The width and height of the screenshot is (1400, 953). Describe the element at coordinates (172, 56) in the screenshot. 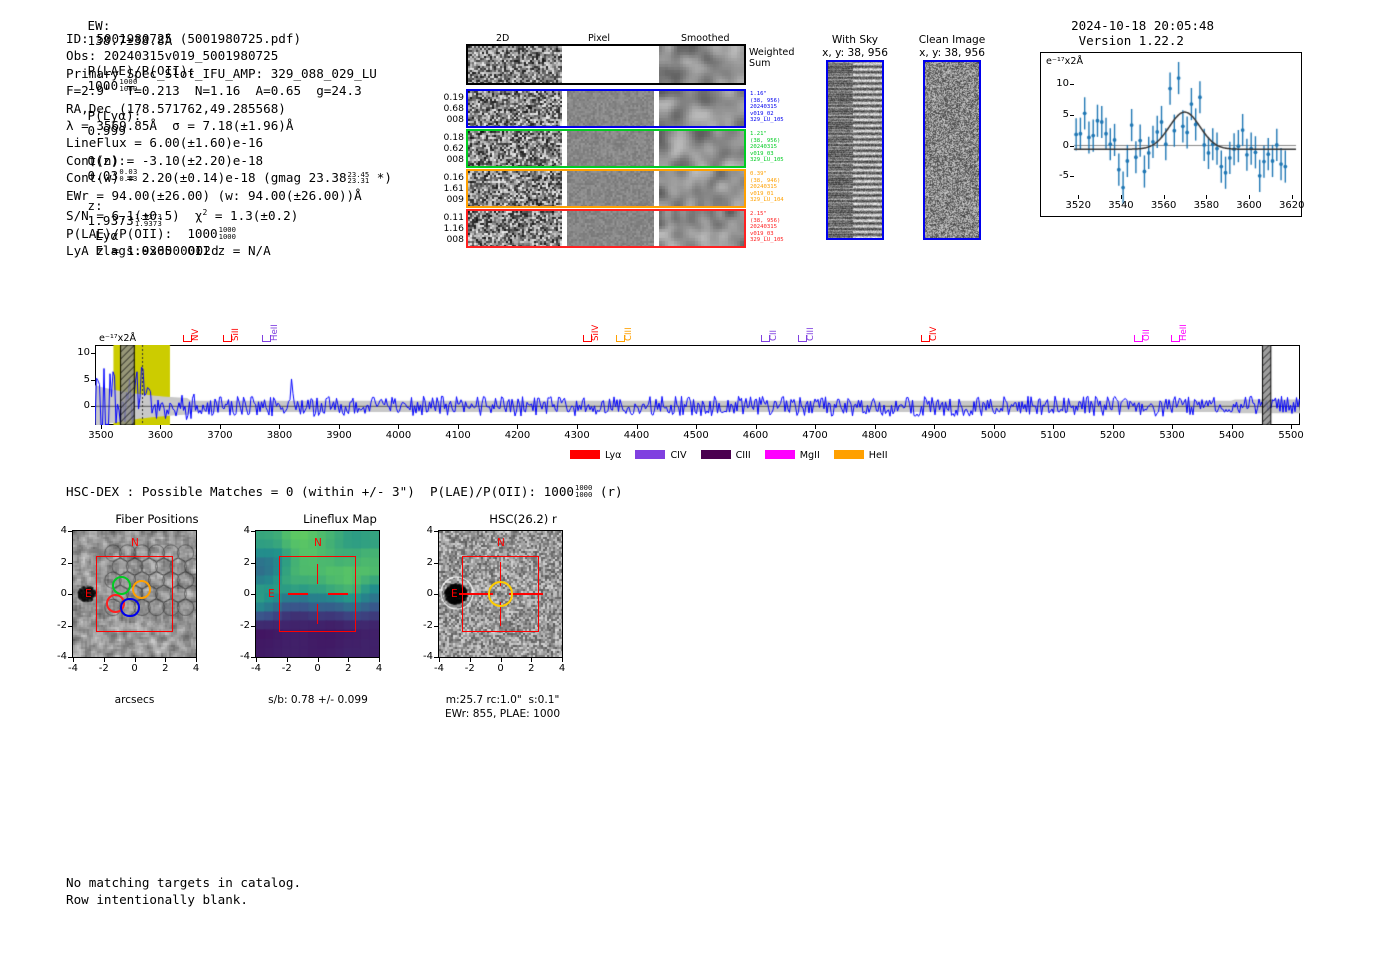

I see `info-obs: Obs: 20240315v019_5001980725` at that location.